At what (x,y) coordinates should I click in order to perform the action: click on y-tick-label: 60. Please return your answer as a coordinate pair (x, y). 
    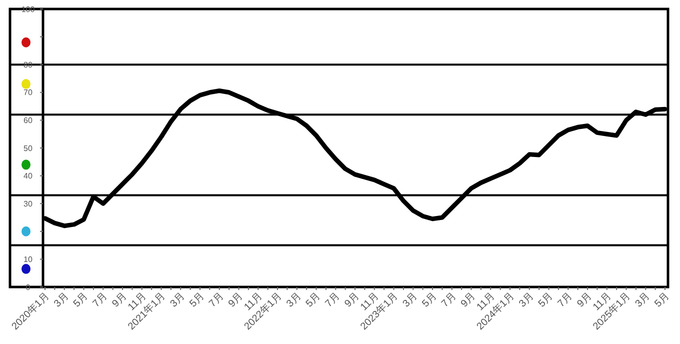
    Looking at the image, I should click on (28, 120).